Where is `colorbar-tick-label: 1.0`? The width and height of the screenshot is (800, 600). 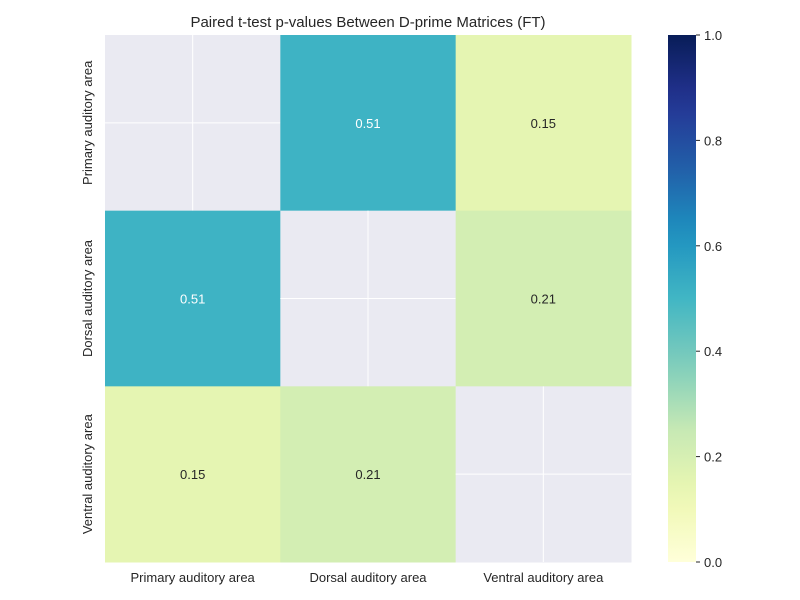 colorbar-tick-label: 1.0 is located at coordinates (713, 35).